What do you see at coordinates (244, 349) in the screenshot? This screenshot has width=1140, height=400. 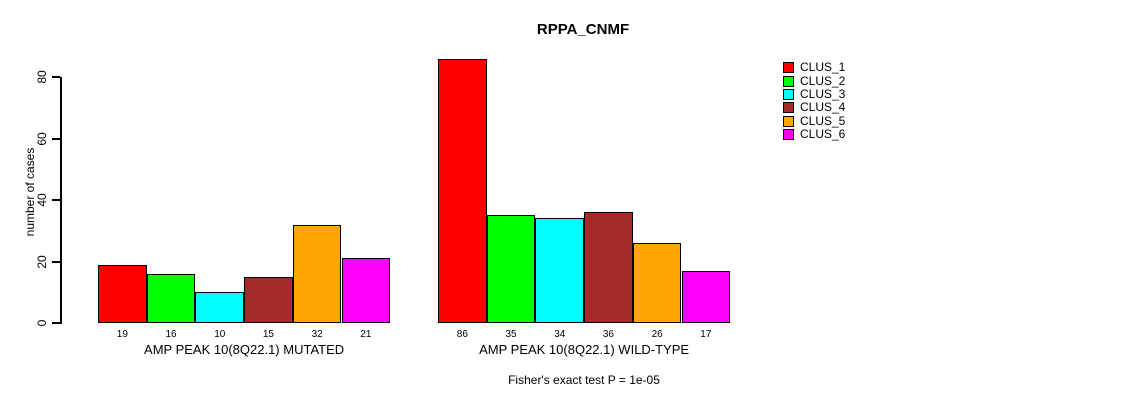 I see `group-label-1: AMP PEAK 10(8Q22.1) MUTATED` at bounding box center [244, 349].